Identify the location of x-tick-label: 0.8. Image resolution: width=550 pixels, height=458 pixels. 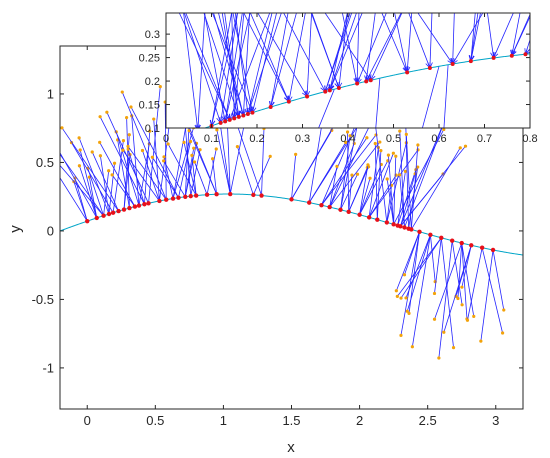
(529, 139).